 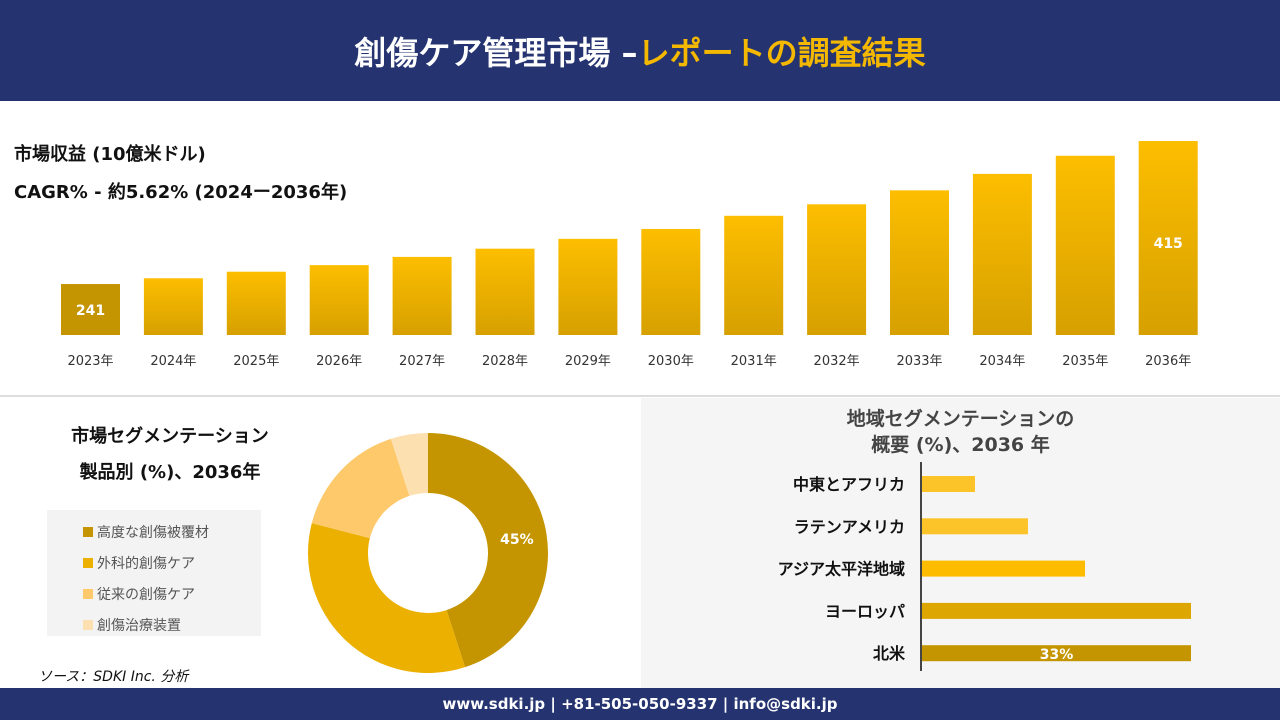 I want to click on y-tick-label: ヨーロッパ, so click(x=865, y=611).